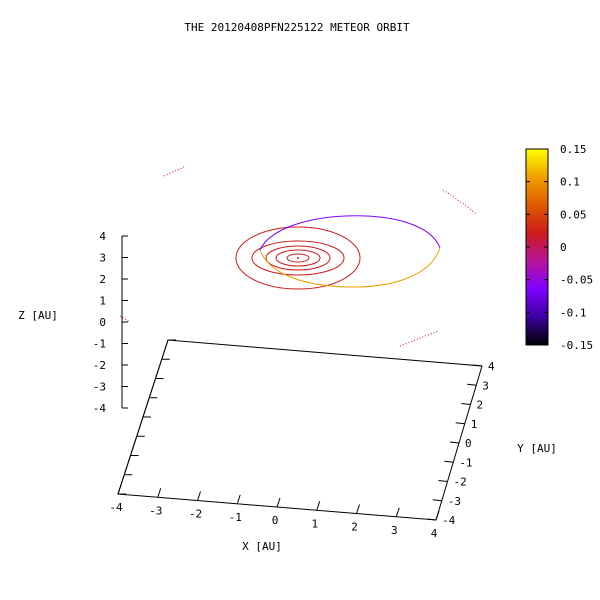  What do you see at coordinates (350, 267) in the screenshot?
I see `meteor-orbit-lower` at bounding box center [350, 267].